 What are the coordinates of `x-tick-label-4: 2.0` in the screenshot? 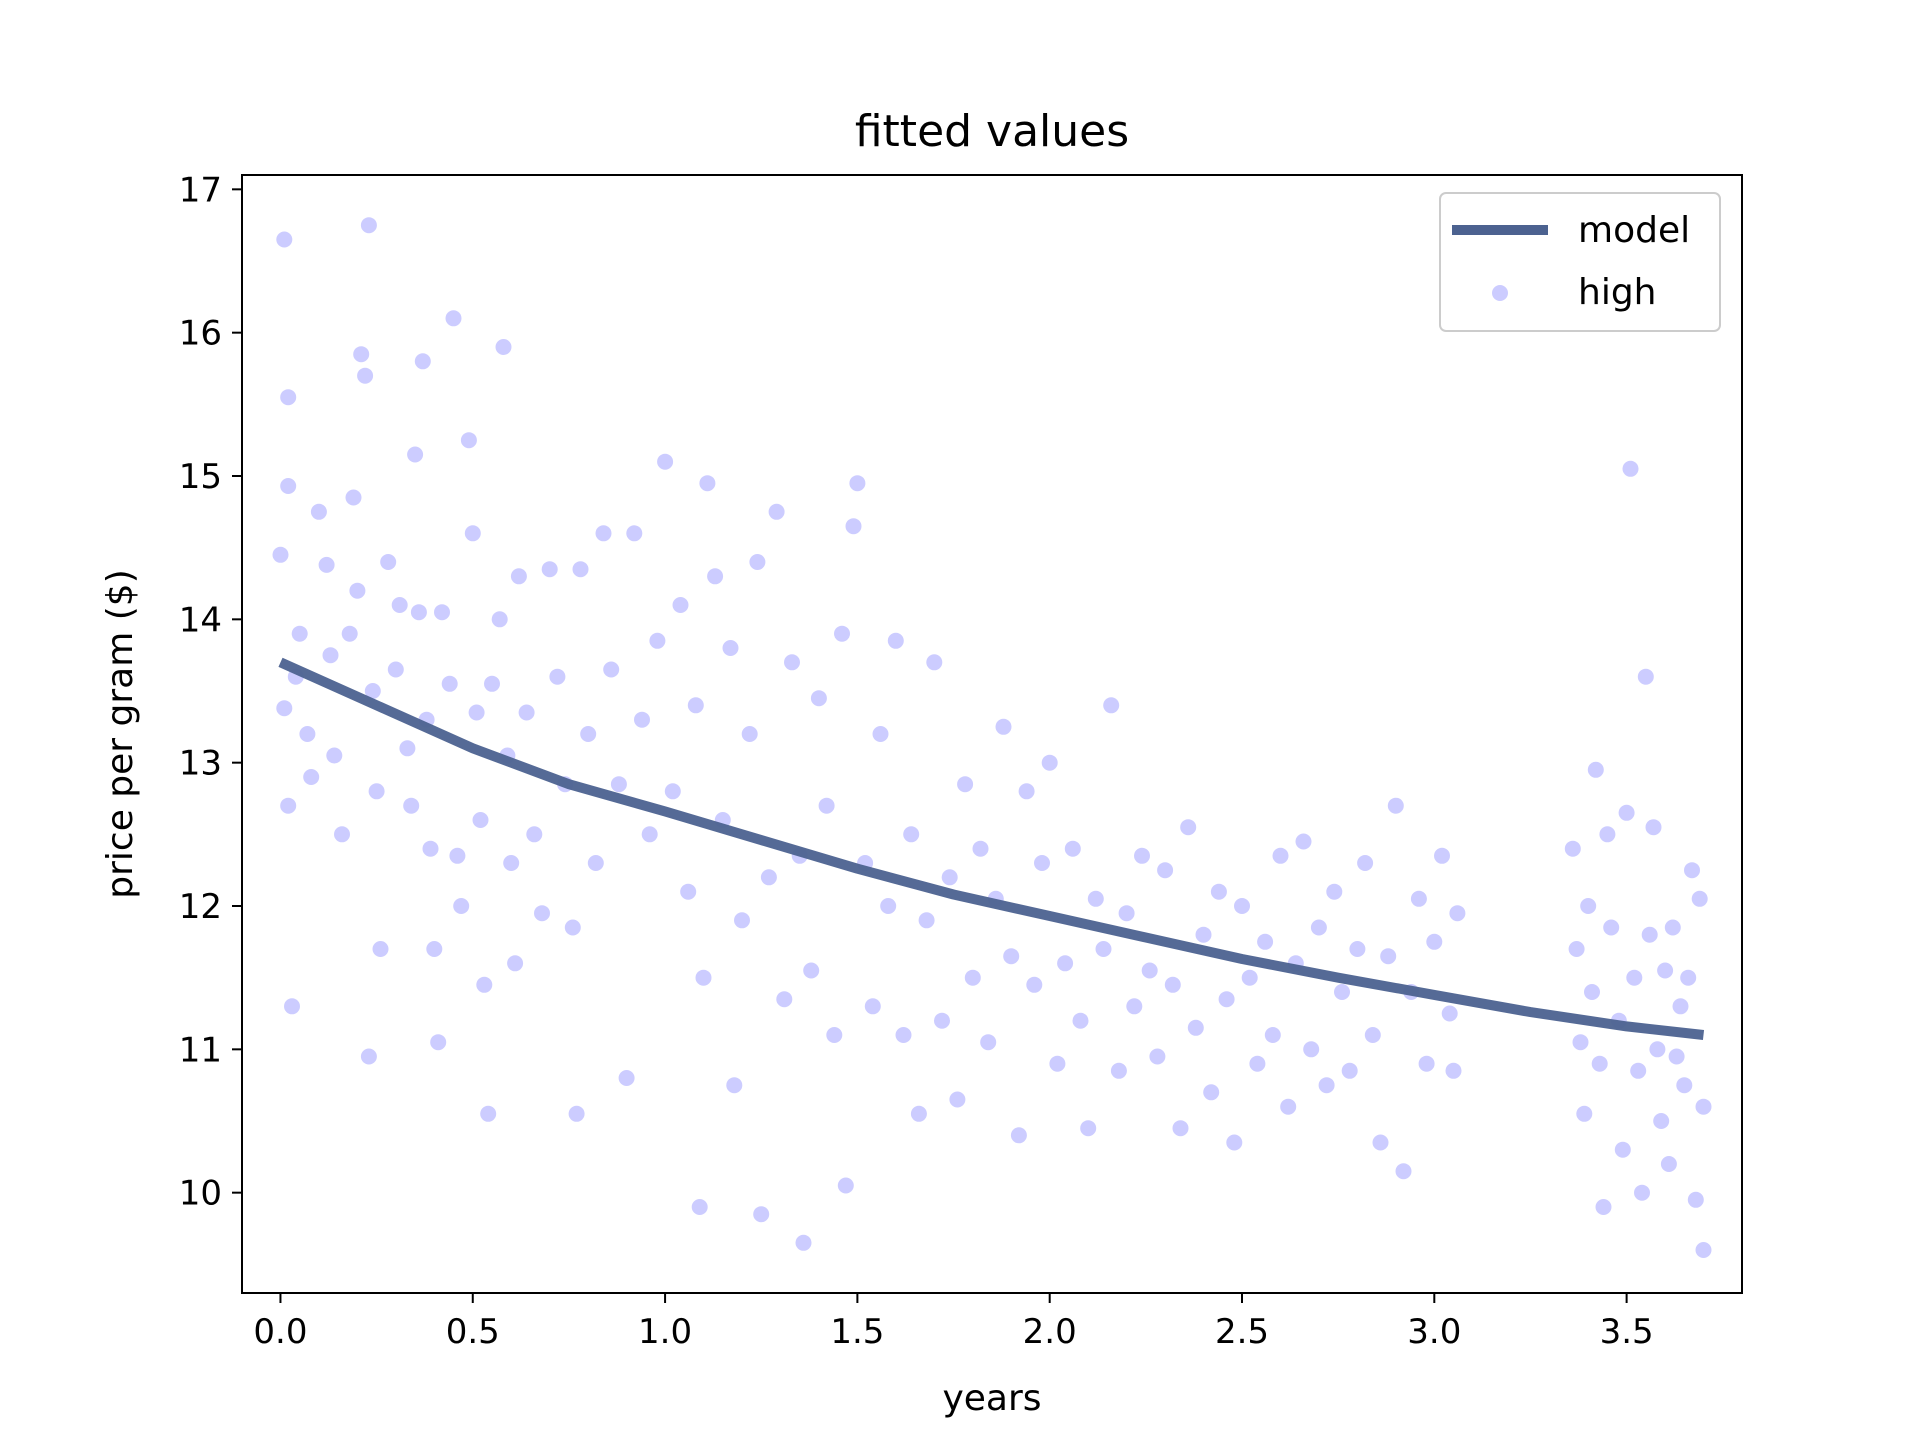 It's located at (1050, 1332).